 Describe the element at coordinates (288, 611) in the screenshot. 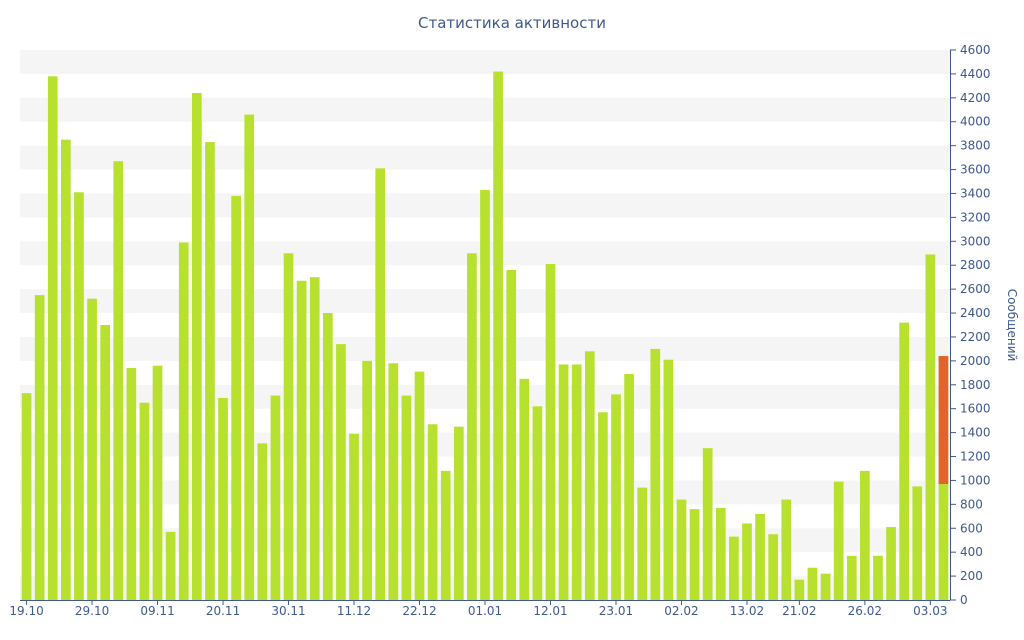

I see `x-tick-label: 30.11` at that location.